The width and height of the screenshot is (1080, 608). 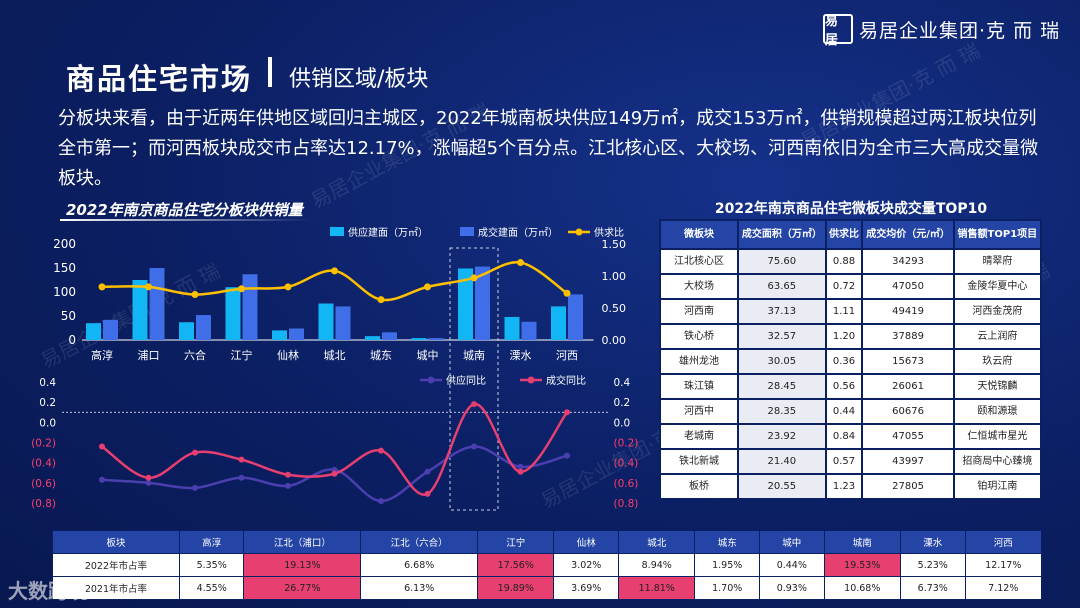 I want to click on top10-cell: 板桥, so click(x=699, y=486).